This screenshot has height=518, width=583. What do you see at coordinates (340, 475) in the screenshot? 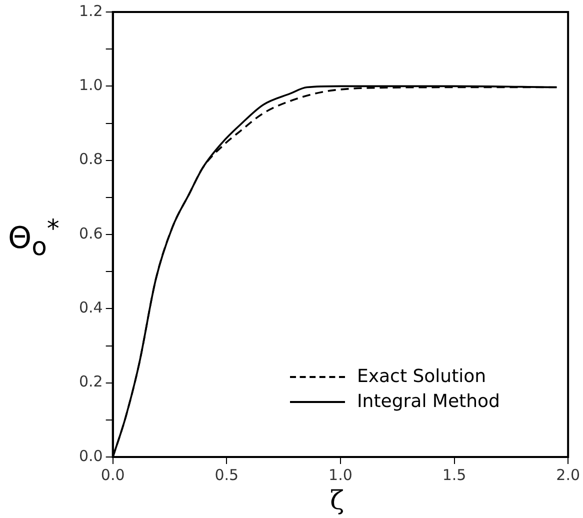
I see `x-tick-label: 1.0` at bounding box center [340, 475].